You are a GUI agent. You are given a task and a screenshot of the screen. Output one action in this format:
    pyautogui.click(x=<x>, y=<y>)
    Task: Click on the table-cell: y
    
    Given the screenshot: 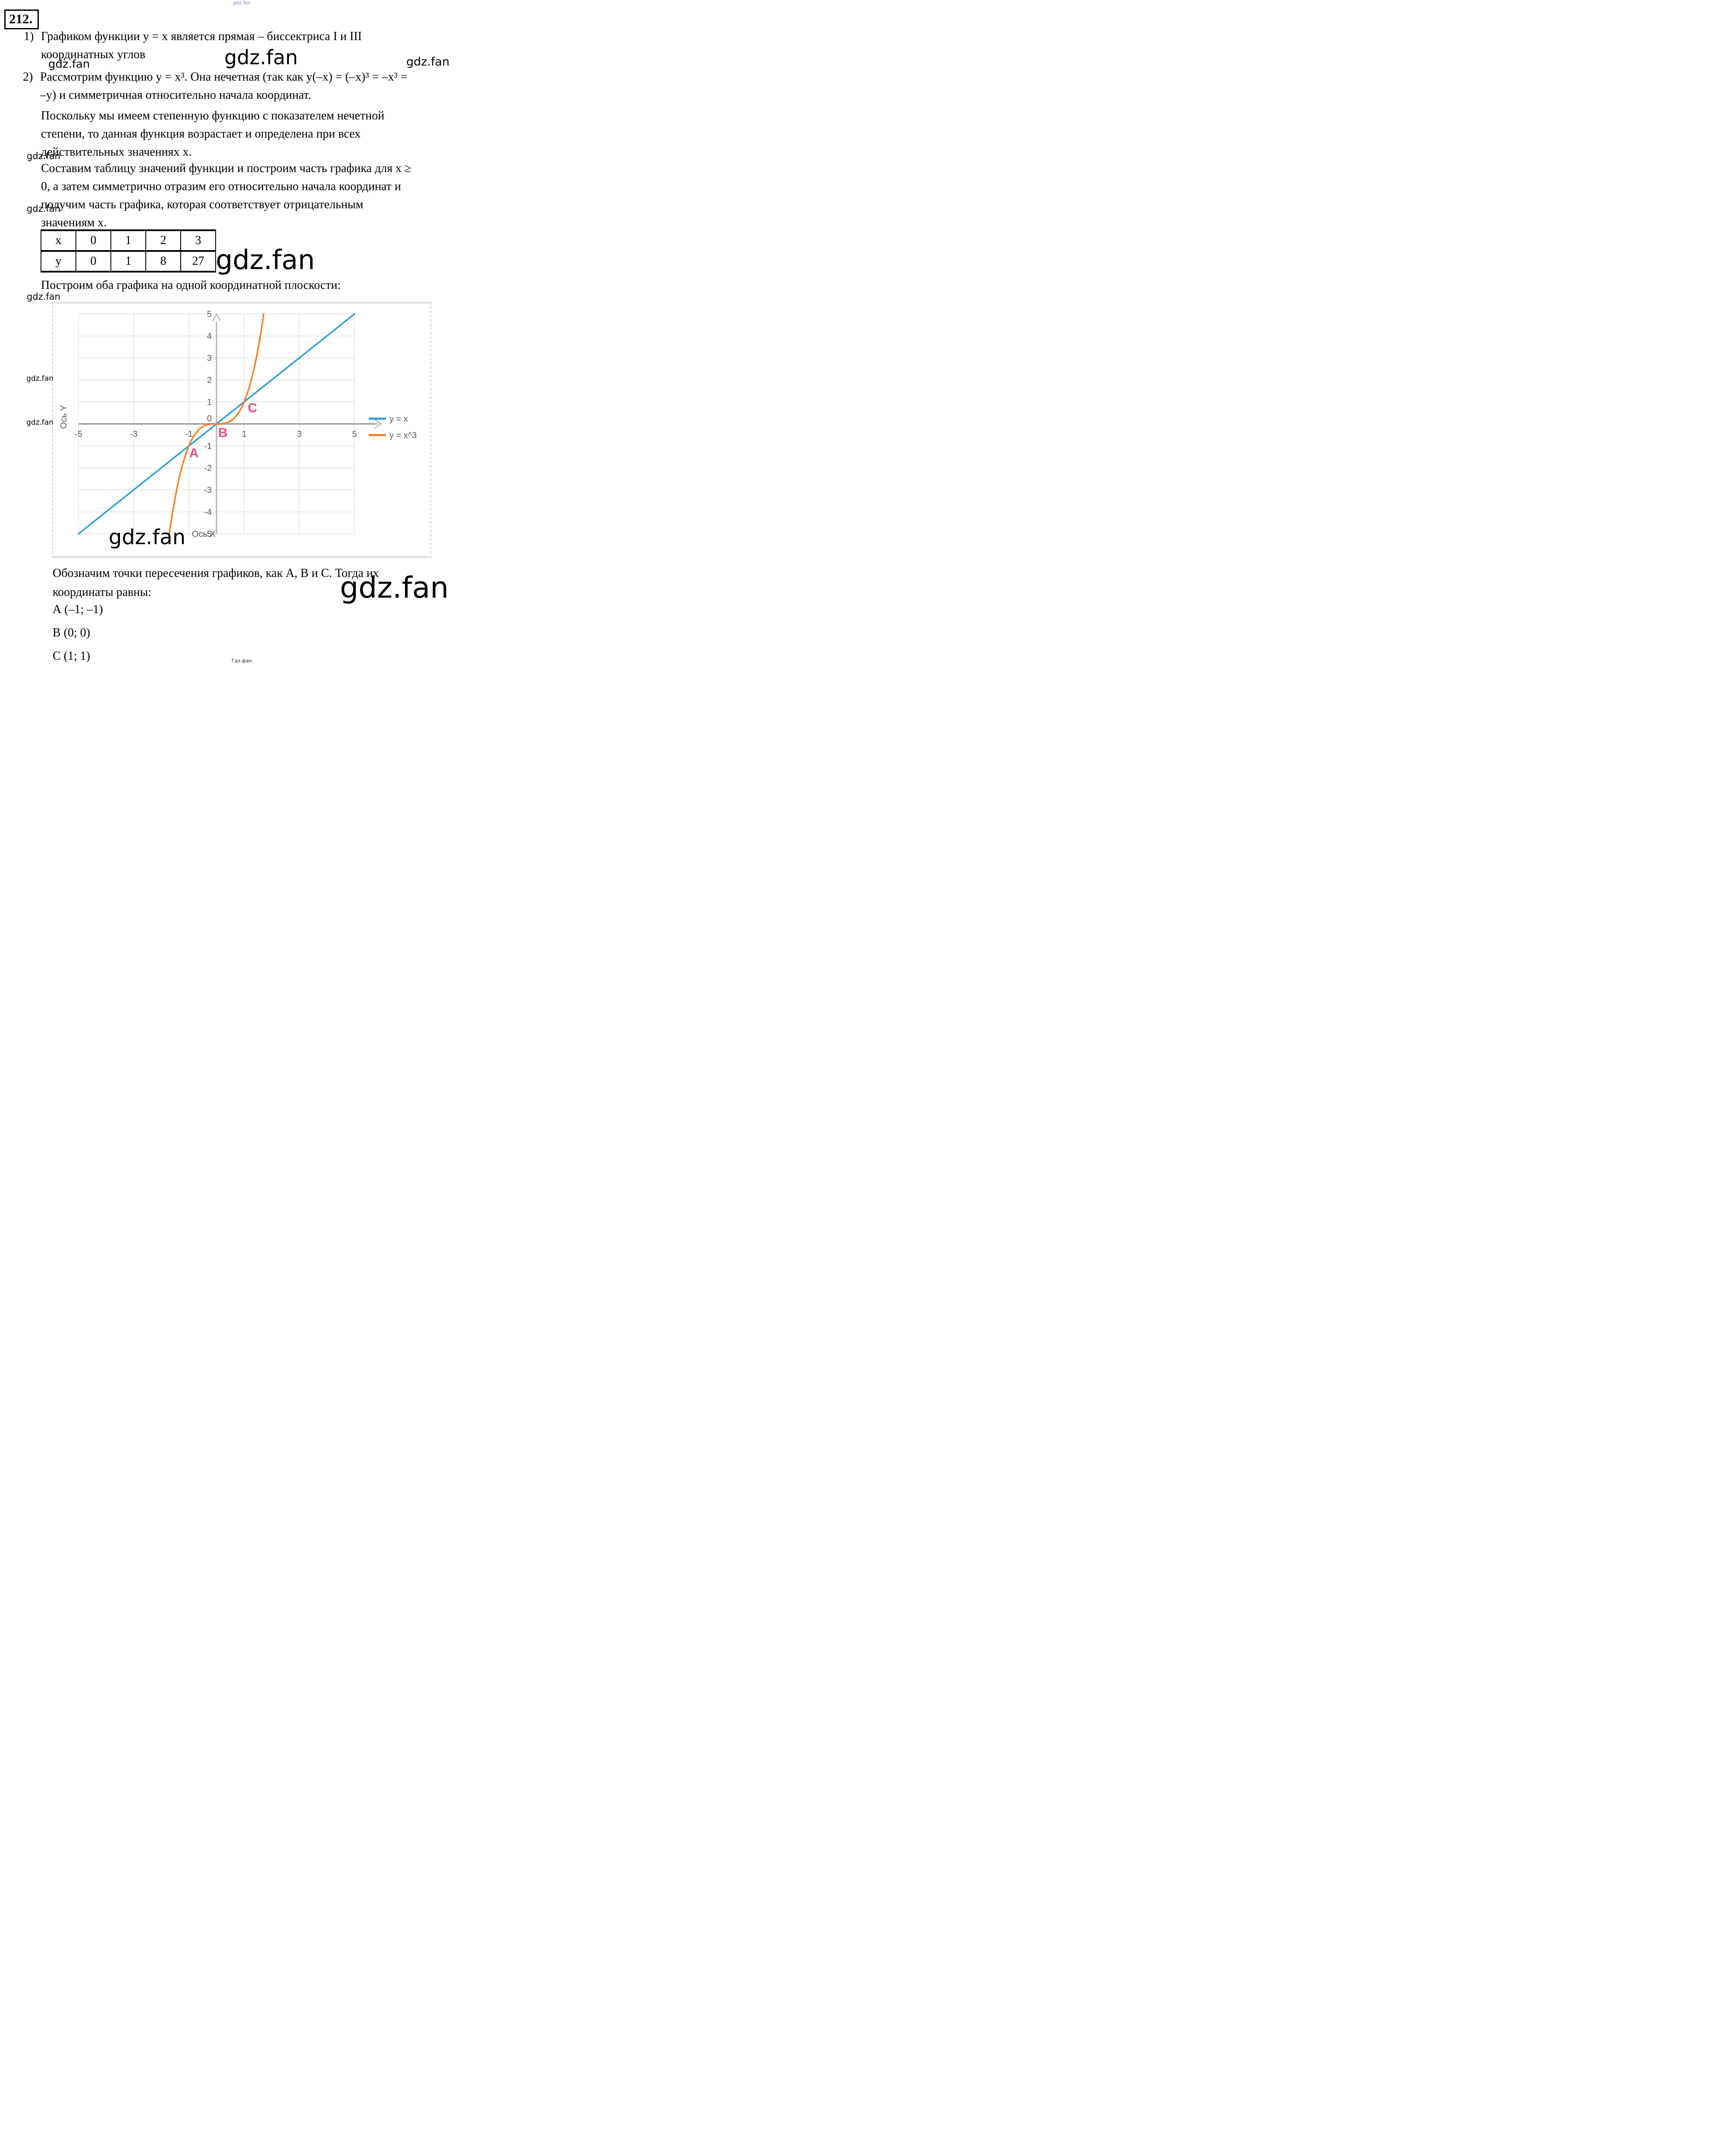 What is the action you would take?
    pyautogui.click(x=59, y=261)
    